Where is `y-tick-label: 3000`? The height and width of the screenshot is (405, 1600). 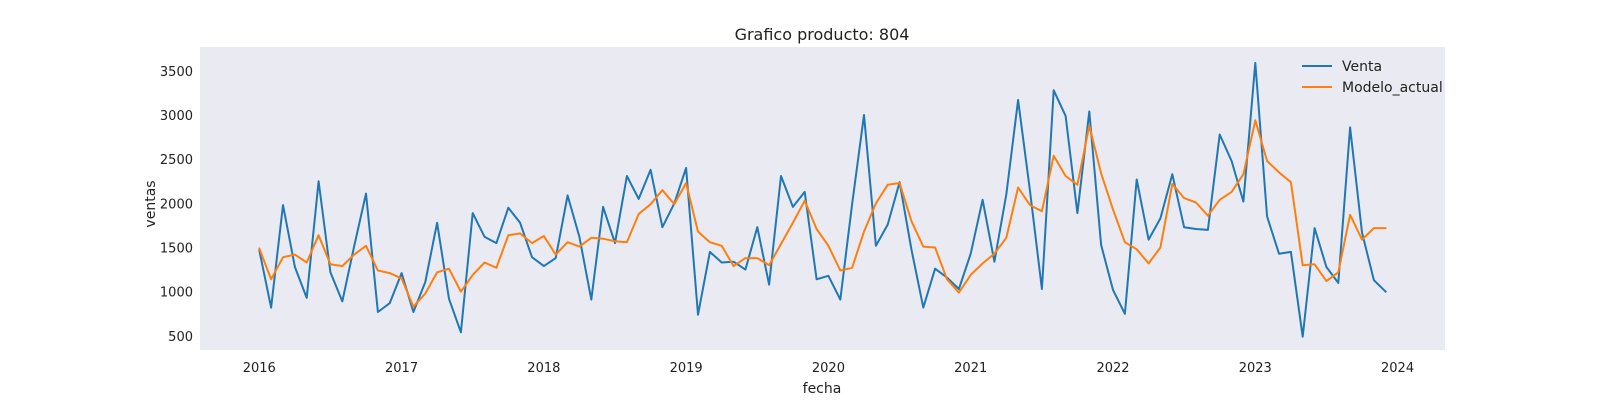 y-tick-label: 3000 is located at coordinates (176, 116).